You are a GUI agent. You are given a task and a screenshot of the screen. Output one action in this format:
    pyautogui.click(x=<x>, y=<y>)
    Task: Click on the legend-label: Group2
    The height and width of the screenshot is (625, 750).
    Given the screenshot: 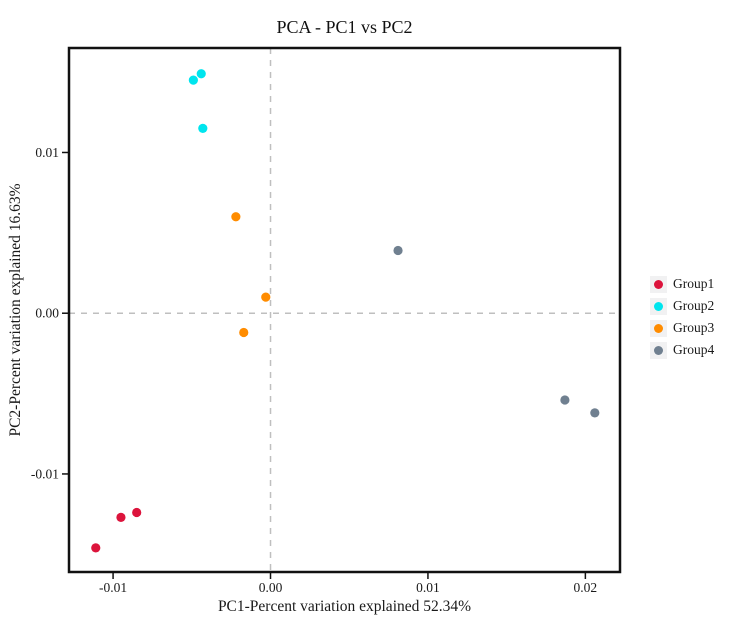 What is the action you would take?
    pyautogui.click(x=694, y=305)
    